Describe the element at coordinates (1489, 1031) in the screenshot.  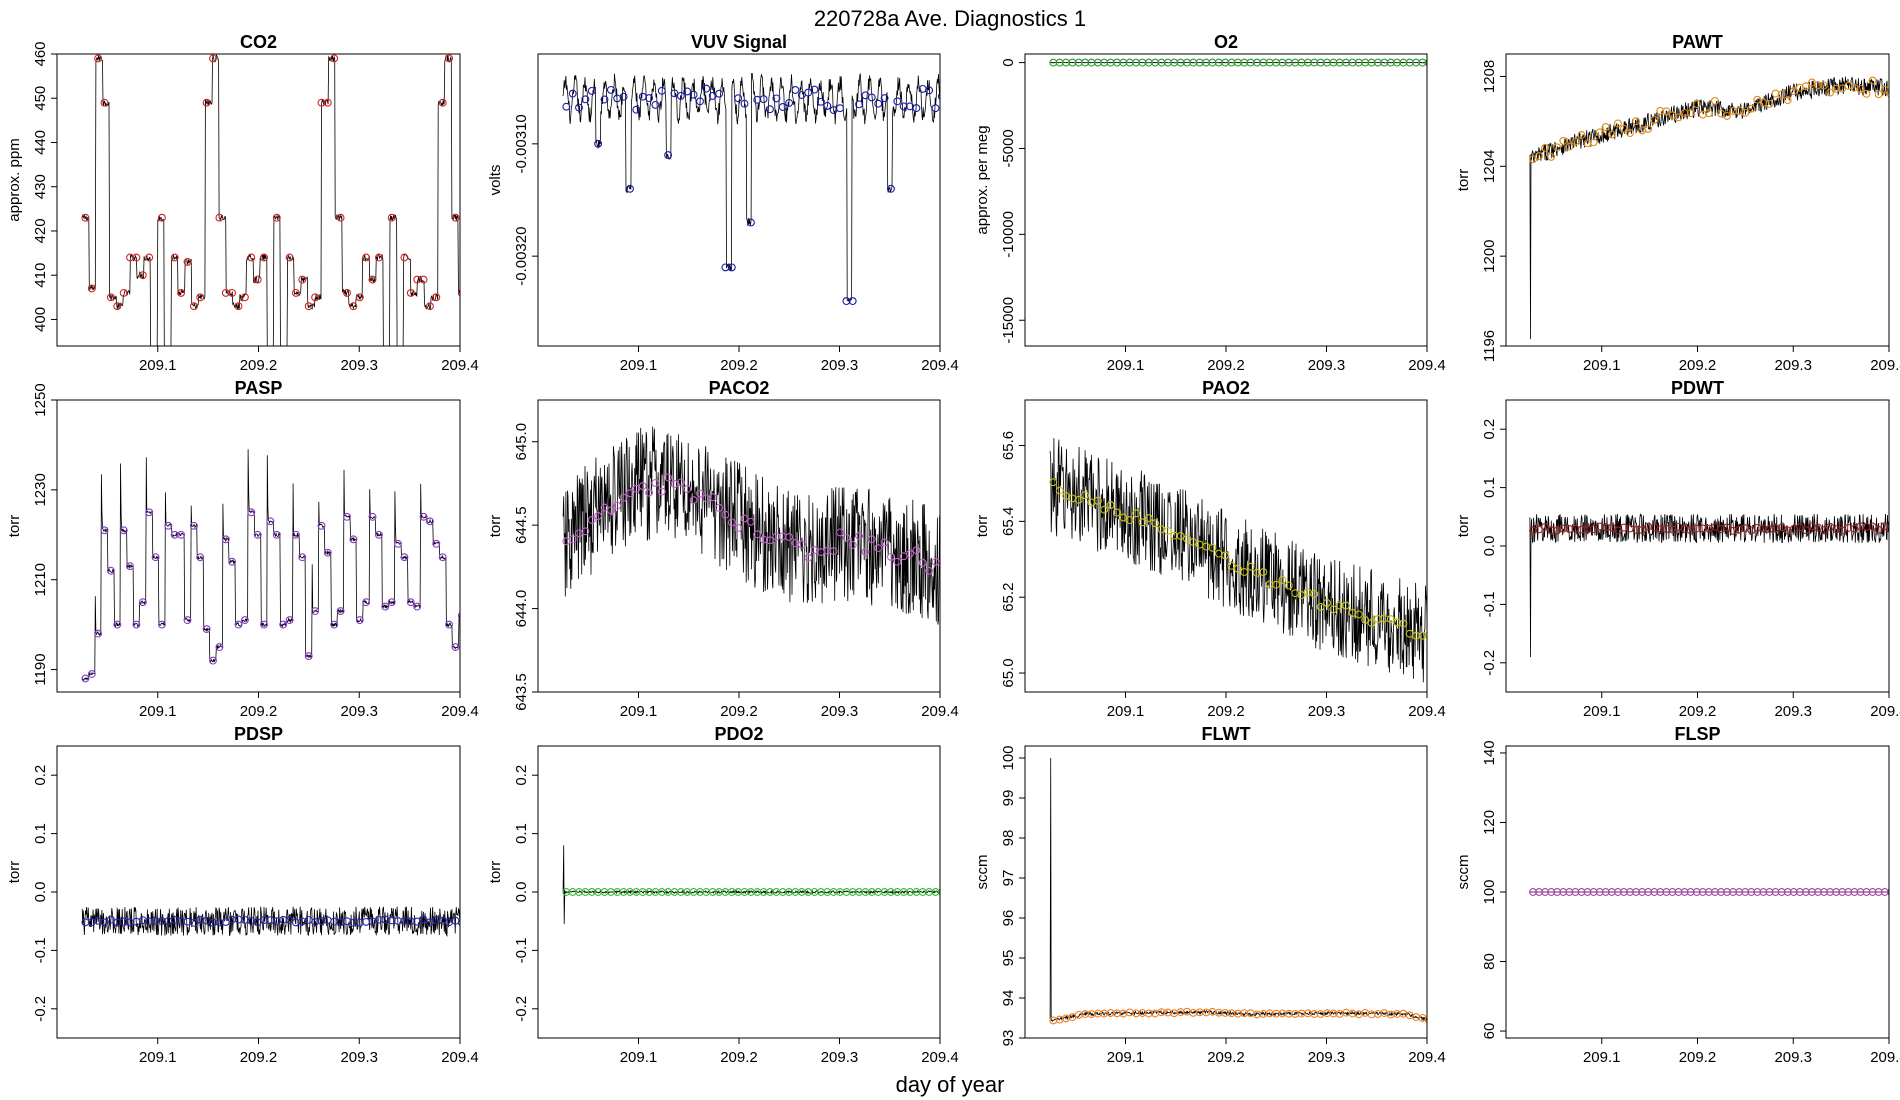
I see `y-tick-label: 60` at that location.